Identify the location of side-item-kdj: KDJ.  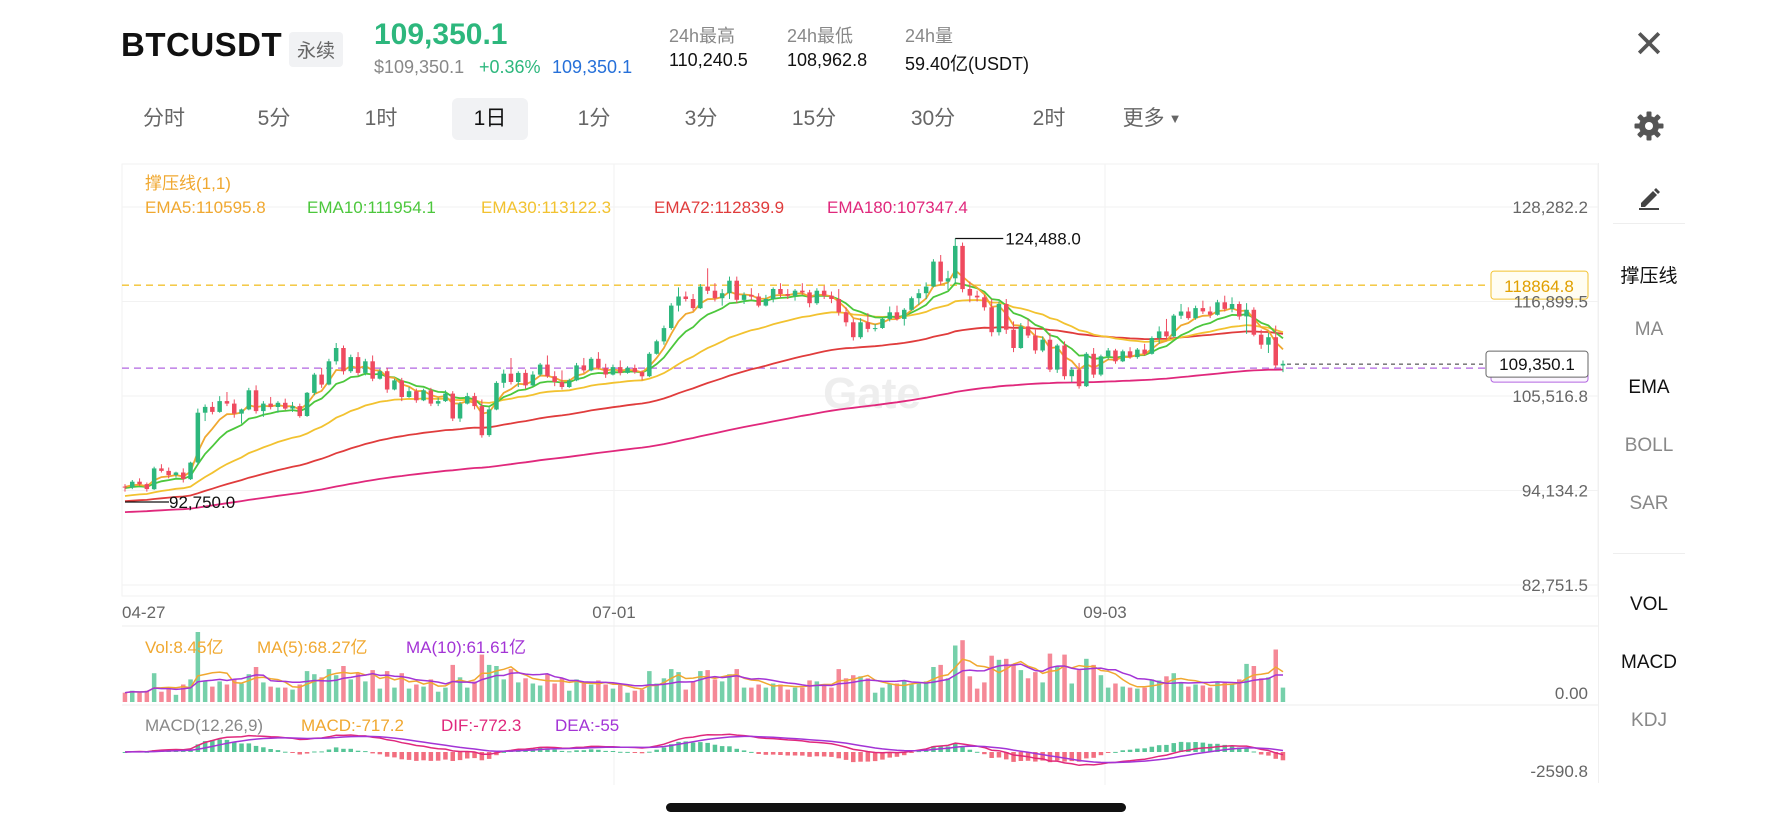
(1649, 720).